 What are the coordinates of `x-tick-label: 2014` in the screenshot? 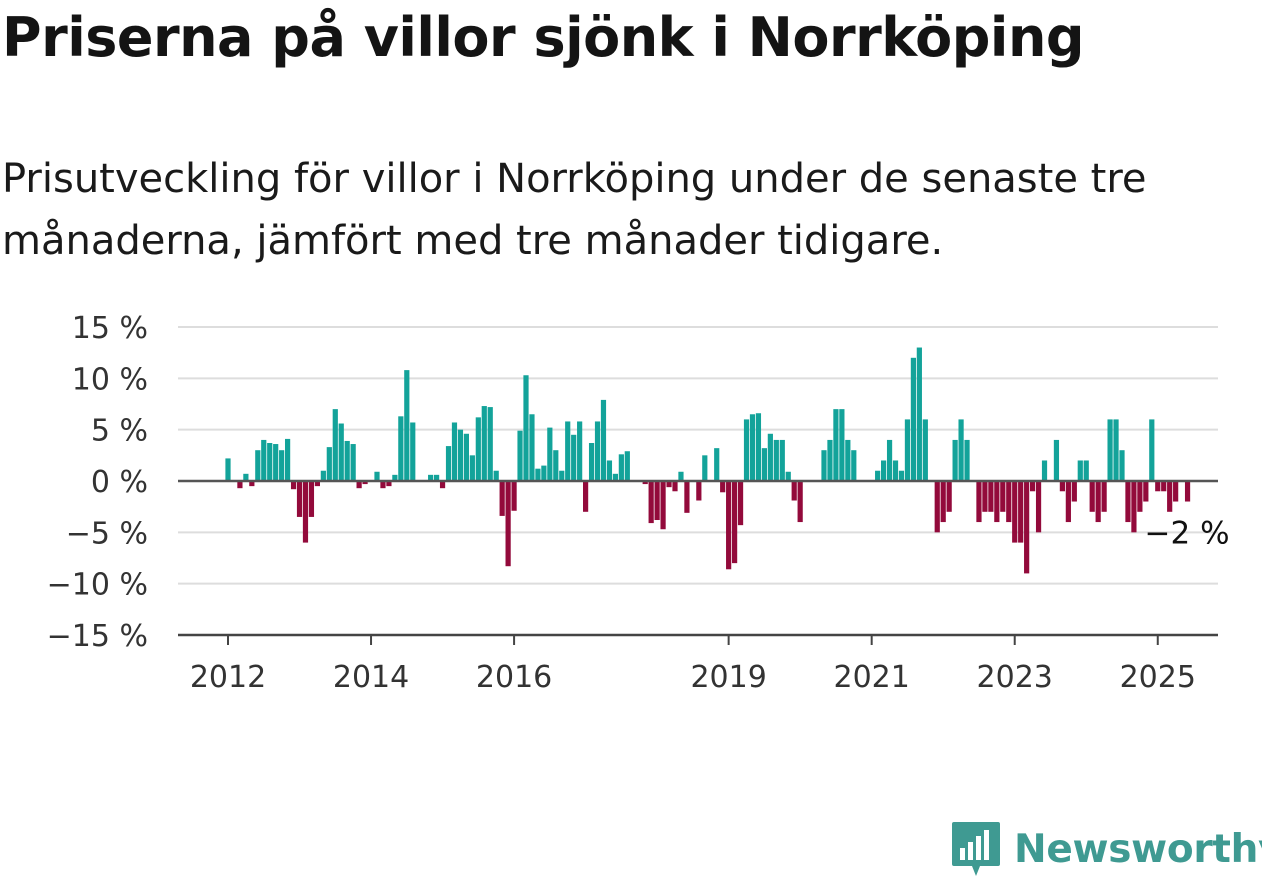 It's located at (371, 677).